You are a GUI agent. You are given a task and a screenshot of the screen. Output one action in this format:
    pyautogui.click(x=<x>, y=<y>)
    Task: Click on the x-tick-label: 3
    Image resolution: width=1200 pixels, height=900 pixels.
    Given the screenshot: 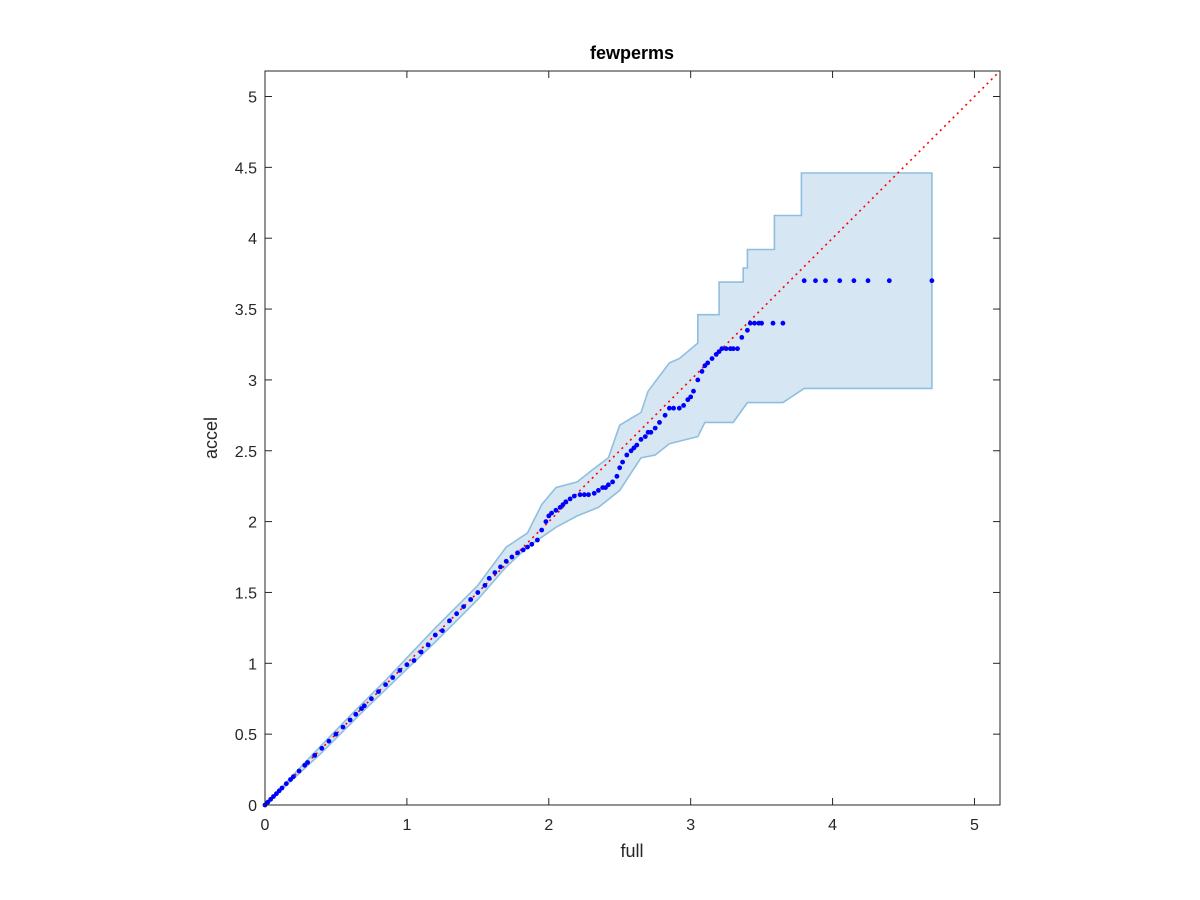 What is the action you would take?
    pyautogui.click(x=690, y=825)
    